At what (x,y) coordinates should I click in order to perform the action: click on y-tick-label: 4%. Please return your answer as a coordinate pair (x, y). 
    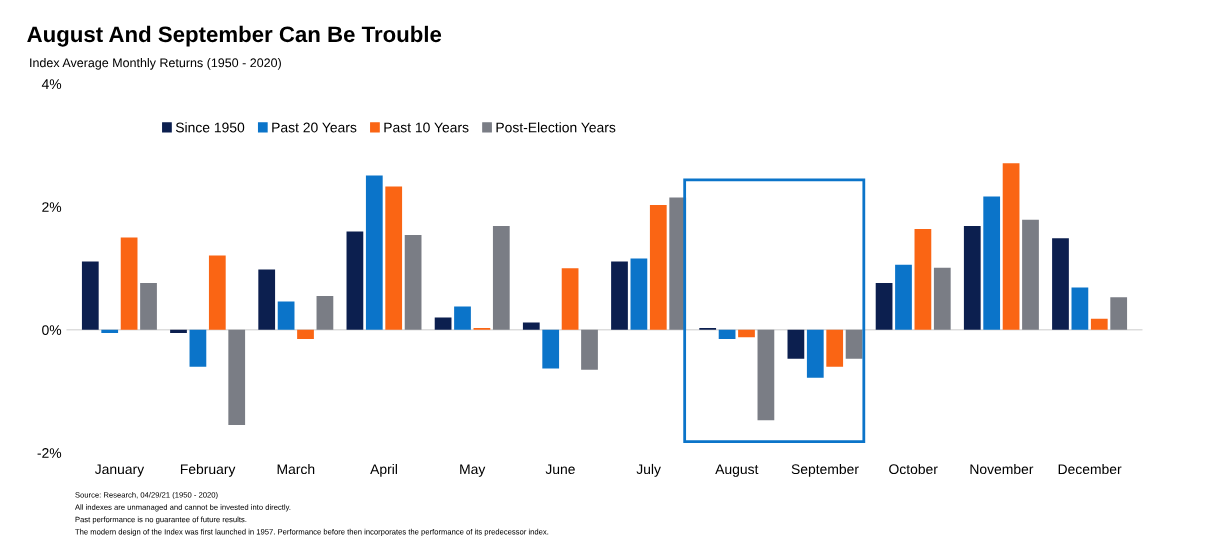
    Looking at the image, I should click on (51, 84).